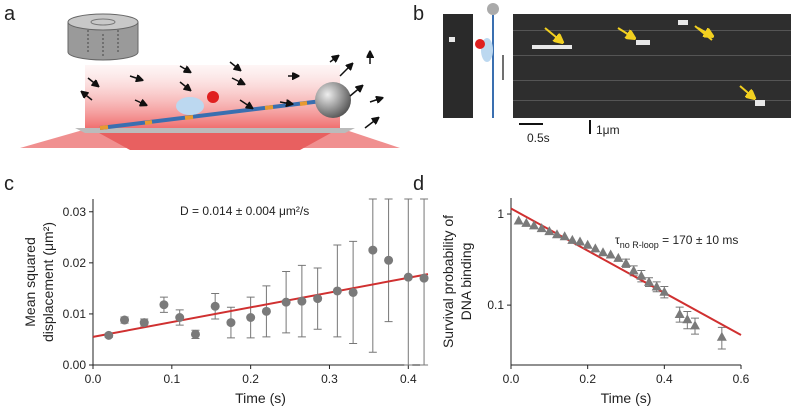 The height and width of the screenshot is (410, 798). What do you see at coordinates (75, 263) in the screenshot?
I see `y-tick-label: 0.02` at bounding box center [75, 263].